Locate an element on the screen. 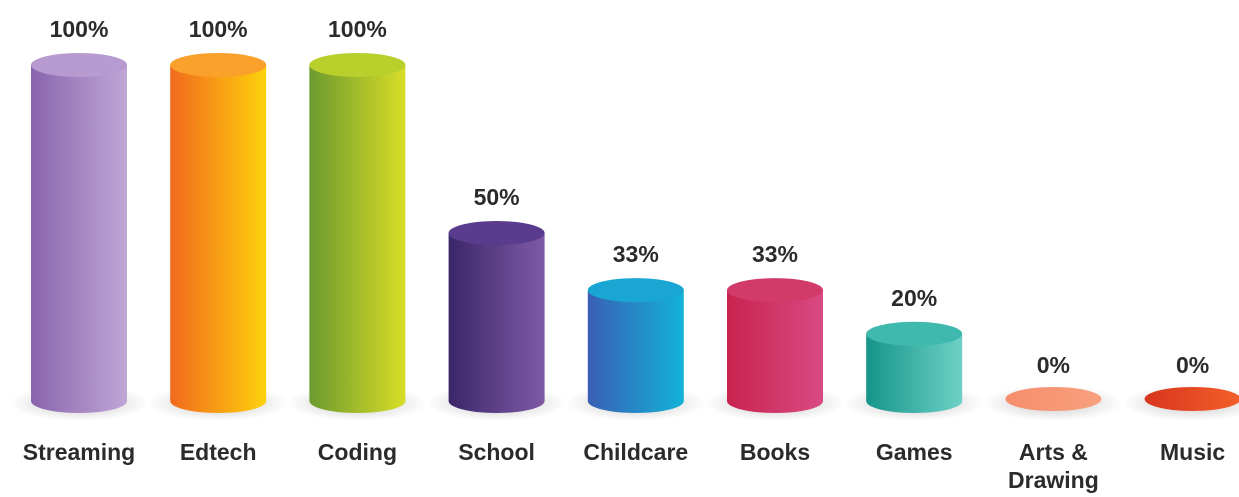 This screenshot has width=1239, height=497. value-label-edtech: 100% is located at coordinates (218, 29).